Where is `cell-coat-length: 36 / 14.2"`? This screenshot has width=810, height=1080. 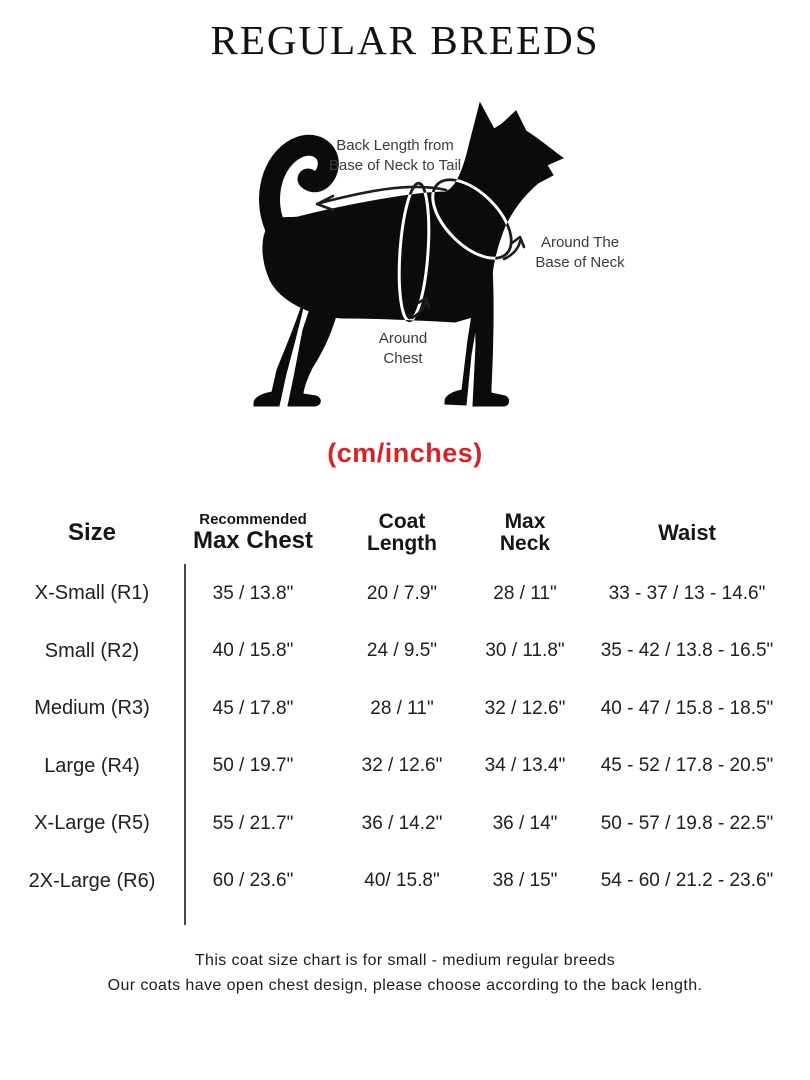 cell-coat-length: 36 / 14.2" is located at coordinates (402, 823).